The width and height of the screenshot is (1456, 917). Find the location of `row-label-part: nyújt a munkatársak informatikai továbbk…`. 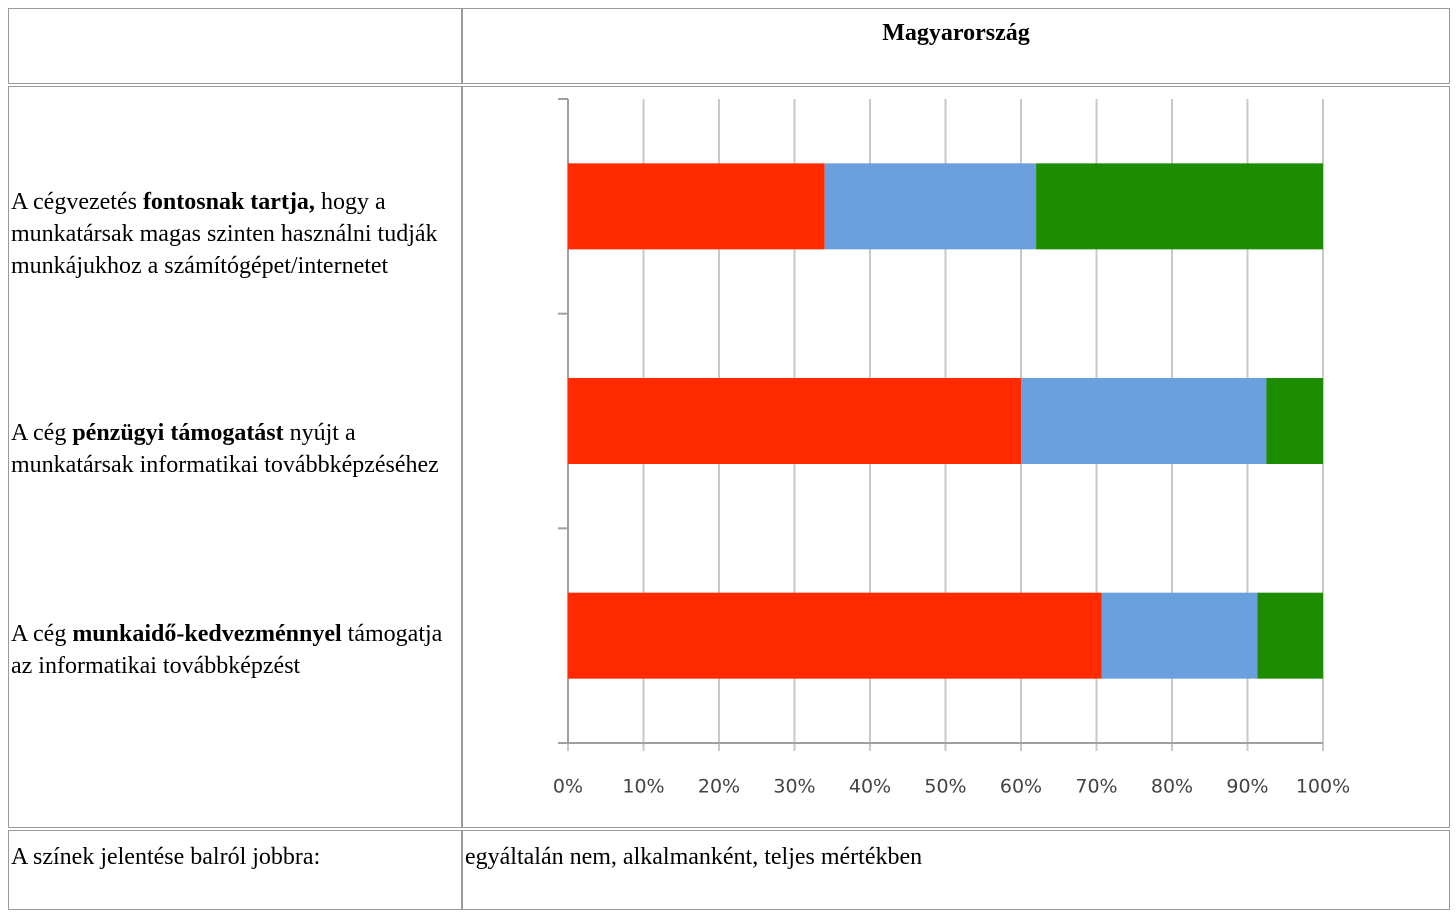

row-label-part: nyújt a munkatársak informatikai továbbk… is located at coordinates (225, 449).